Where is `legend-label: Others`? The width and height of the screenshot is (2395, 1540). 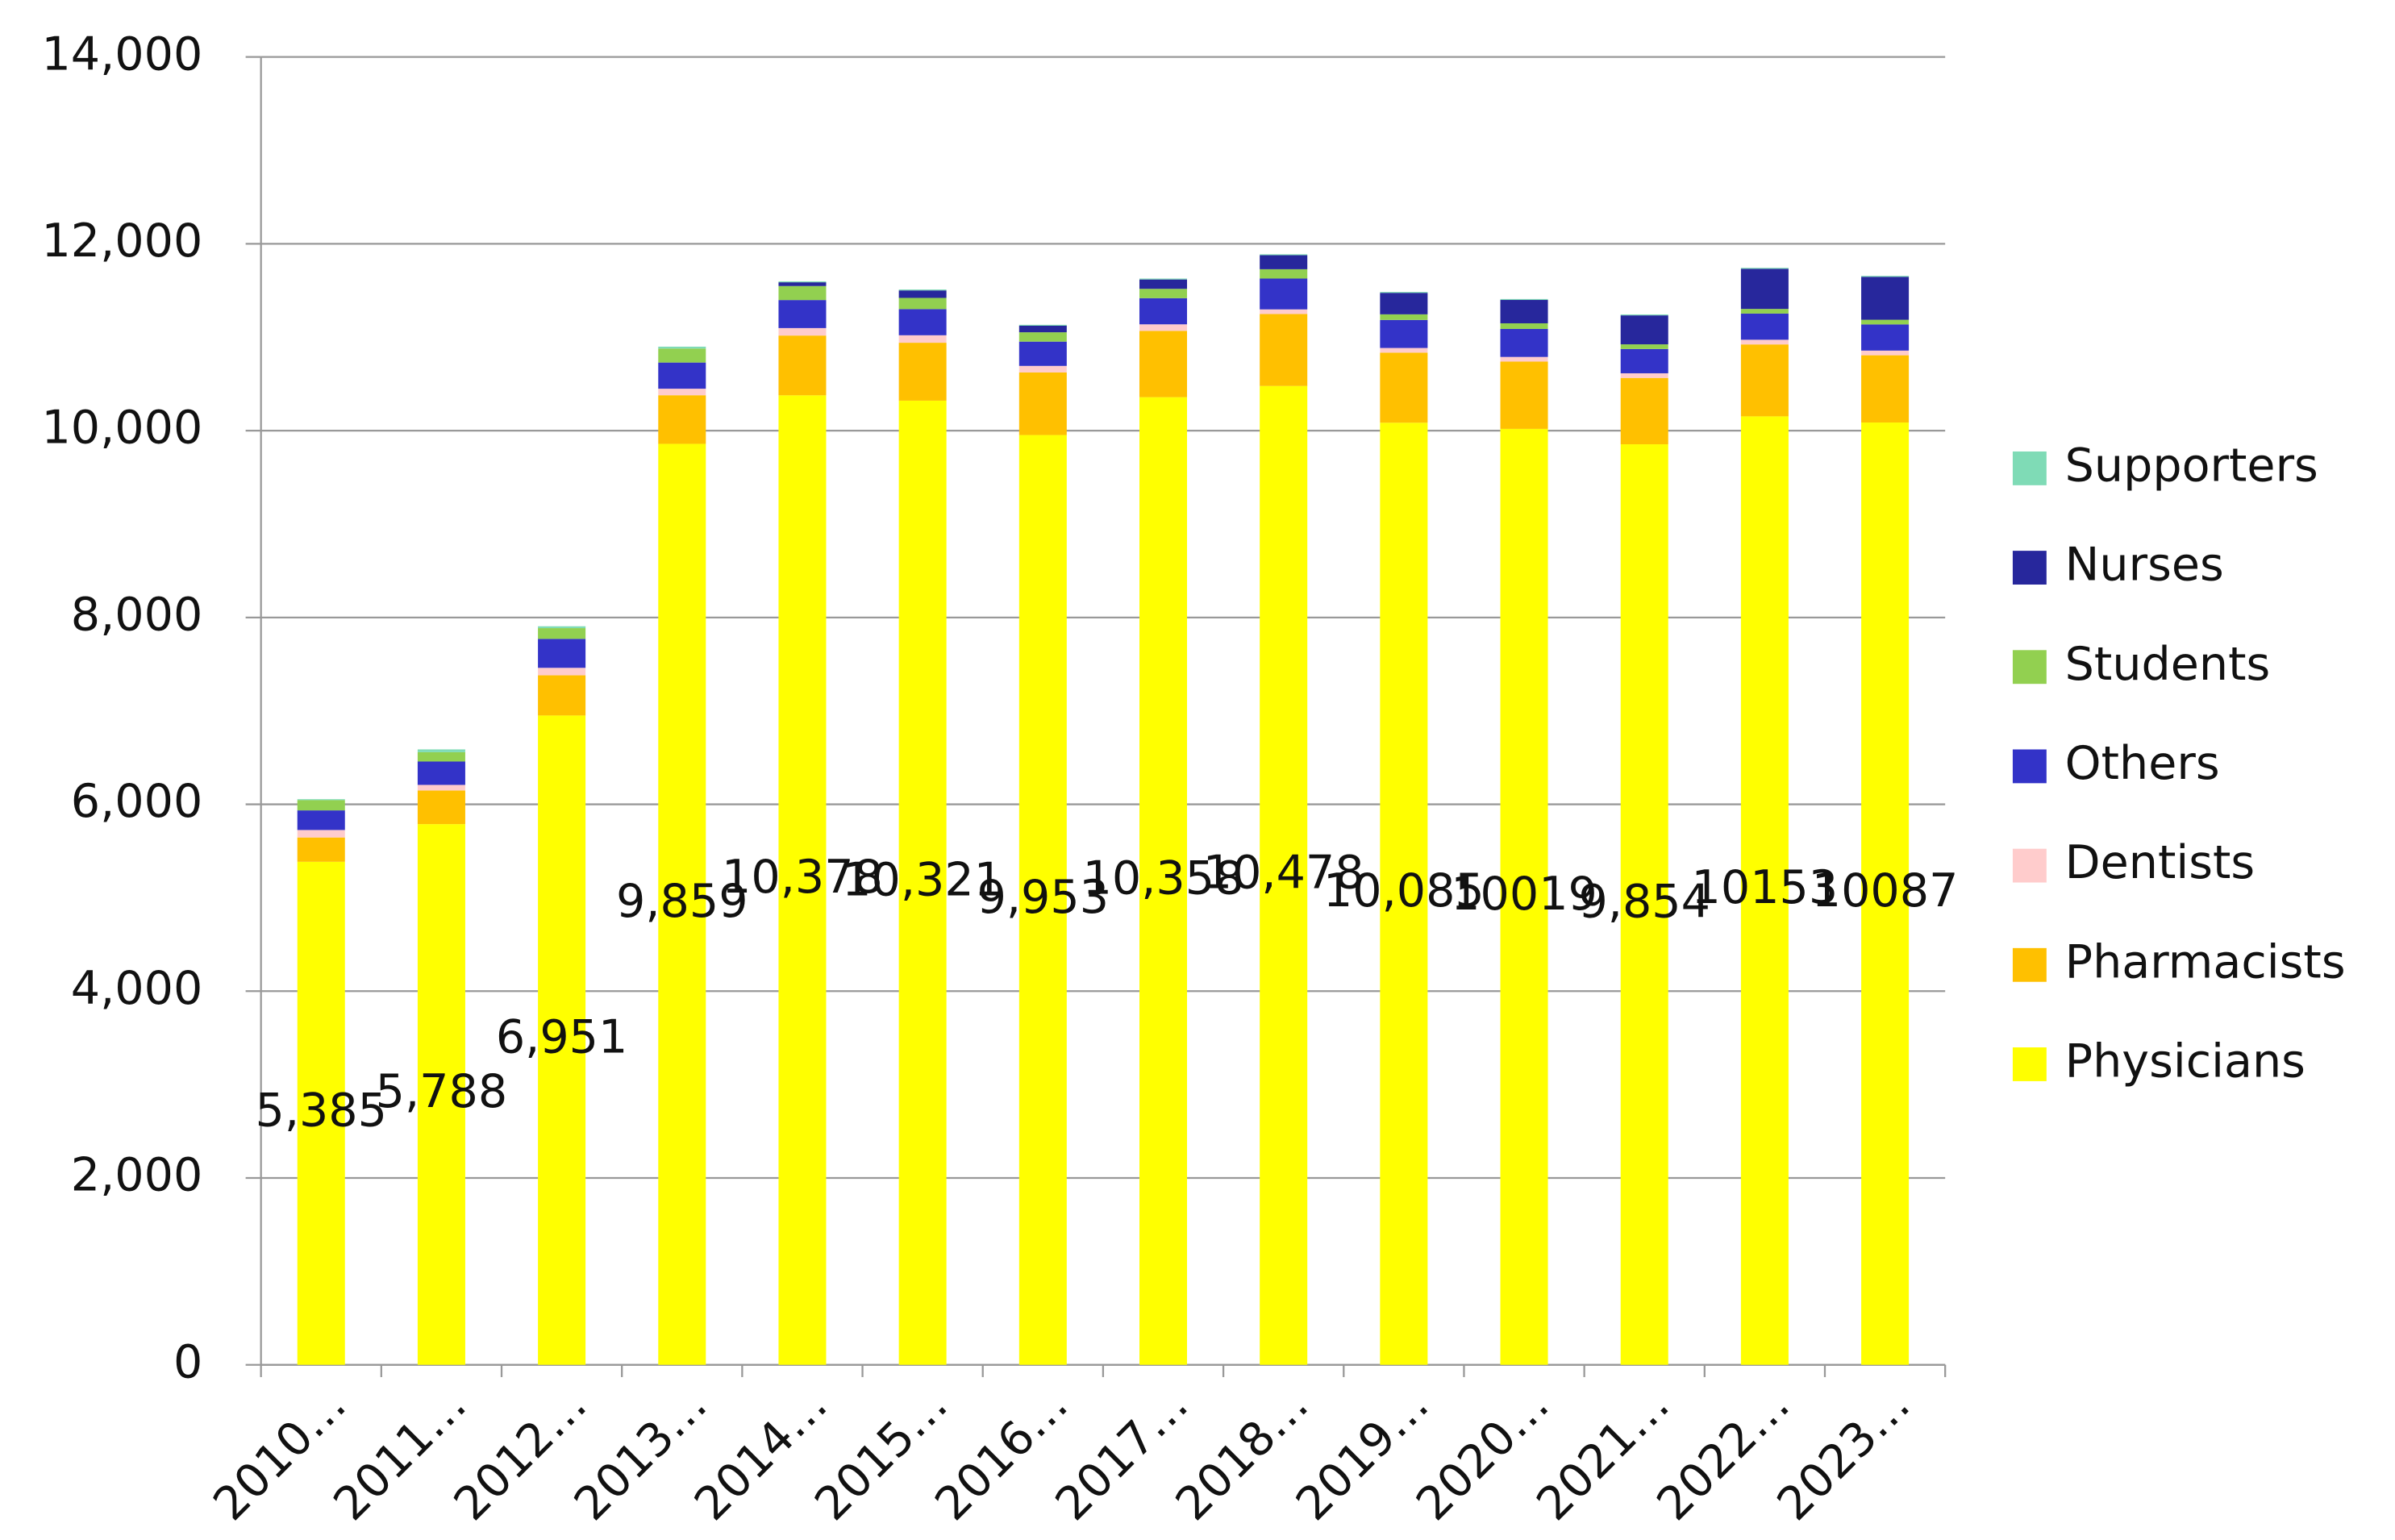
legend-label: Others is located at coordinates (2143, 763).